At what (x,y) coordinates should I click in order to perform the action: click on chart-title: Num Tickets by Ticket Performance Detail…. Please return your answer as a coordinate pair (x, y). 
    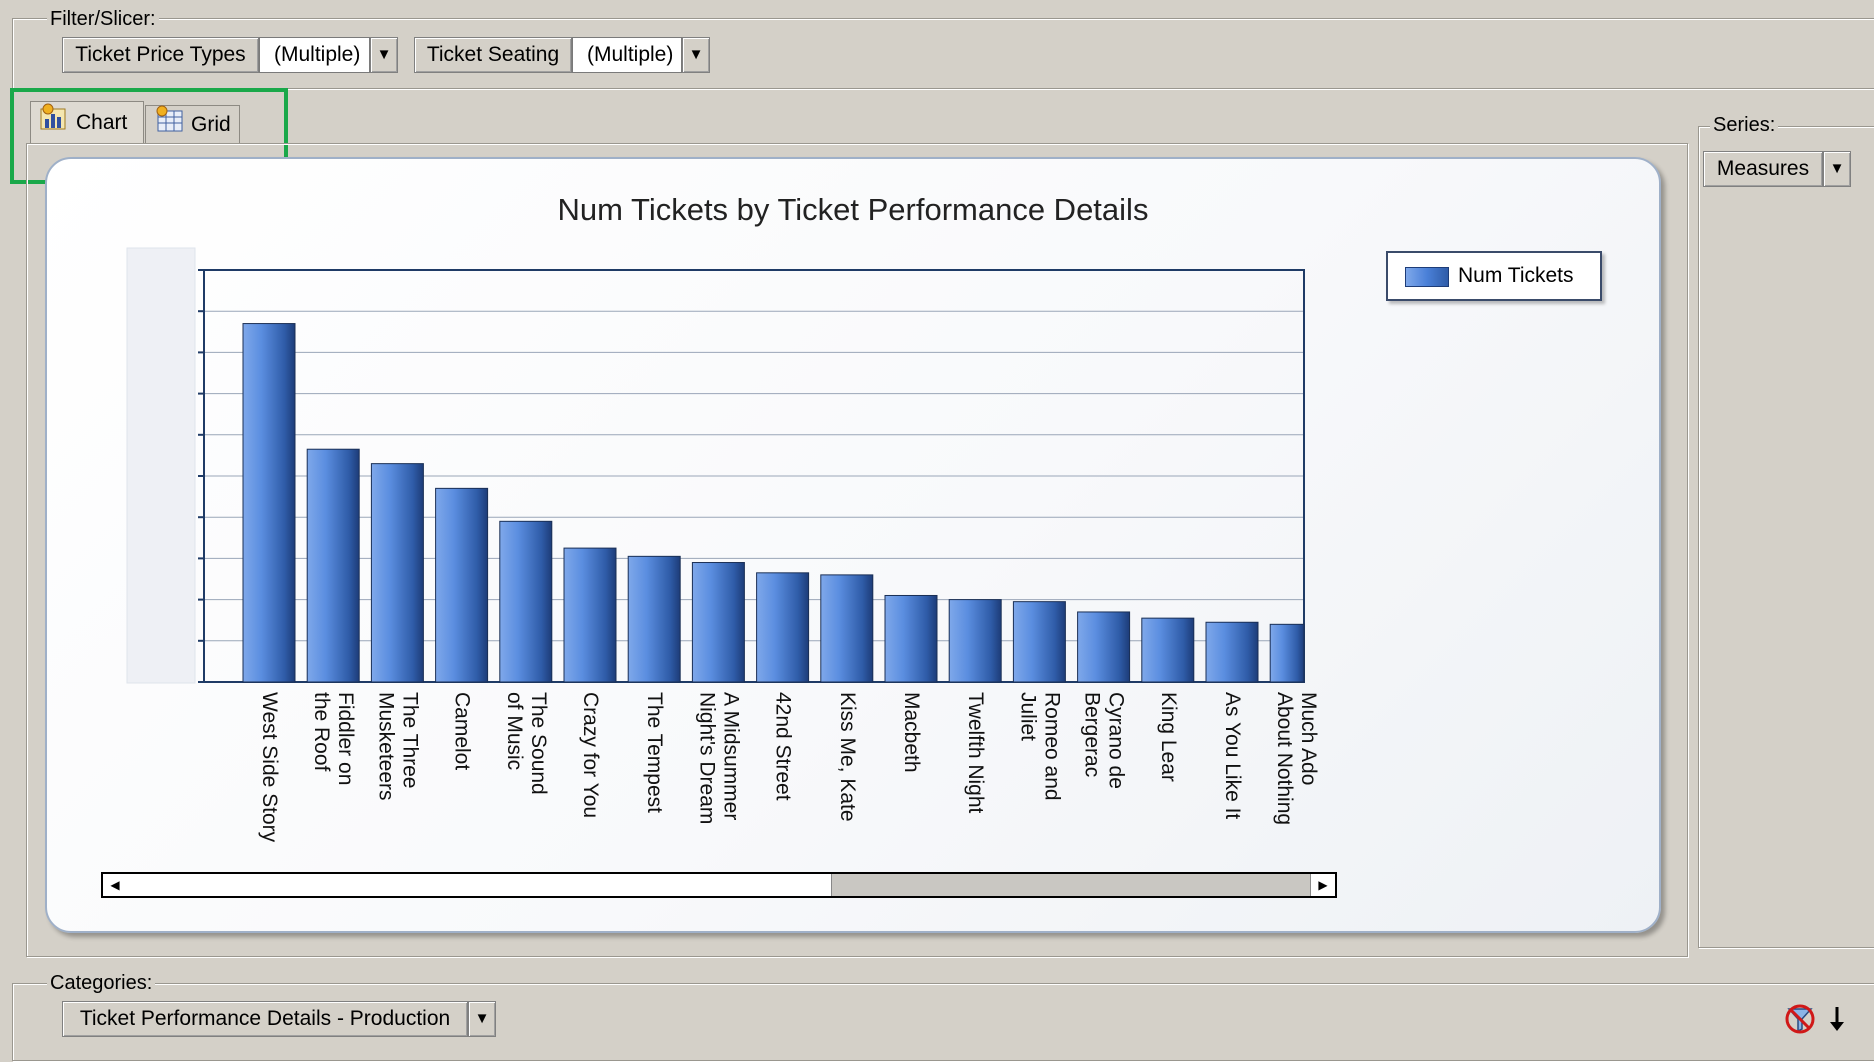
    Looking at the image, I should click on (853, 209).